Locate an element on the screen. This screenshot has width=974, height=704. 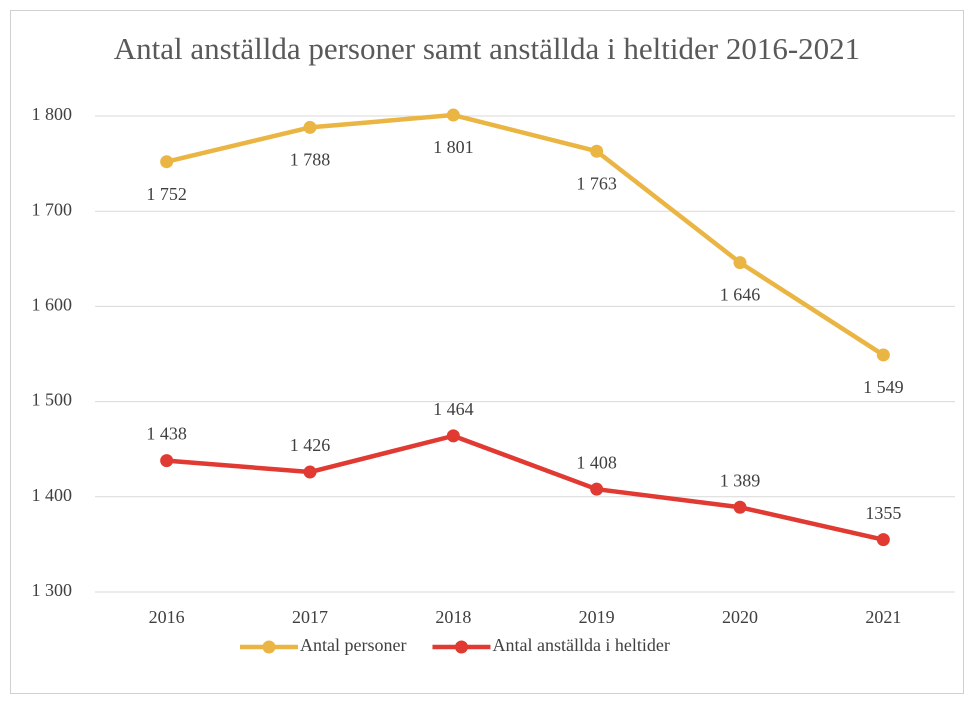
data-label: 1 788 is located at coordinates (310, 160).